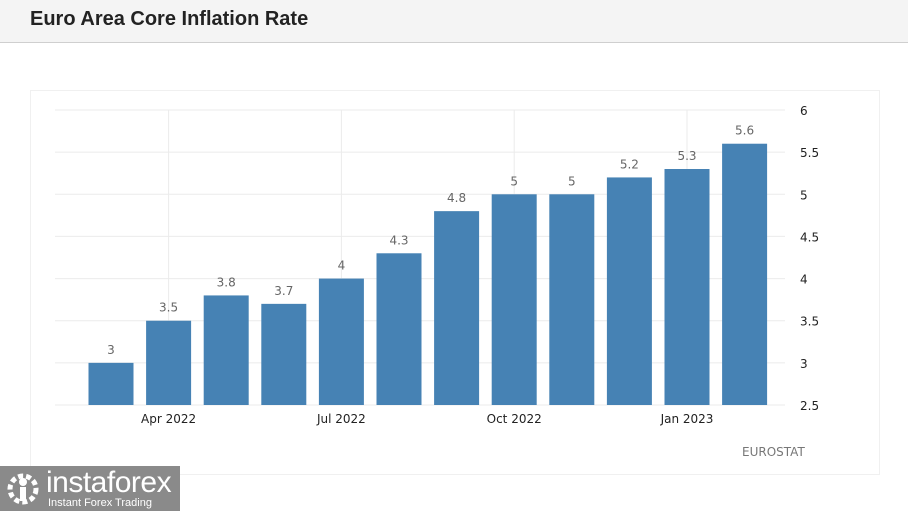 The height and width of the screenshot is (511, 908). I want to click on y-tick-label: 4, so click(804, 280).